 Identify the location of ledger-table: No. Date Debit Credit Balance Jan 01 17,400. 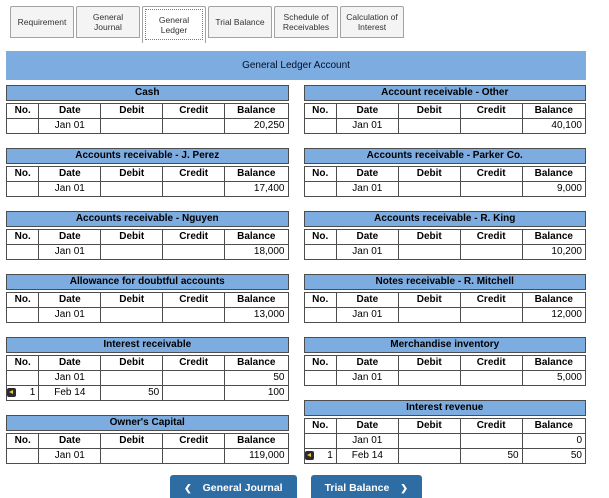
(147, 181).